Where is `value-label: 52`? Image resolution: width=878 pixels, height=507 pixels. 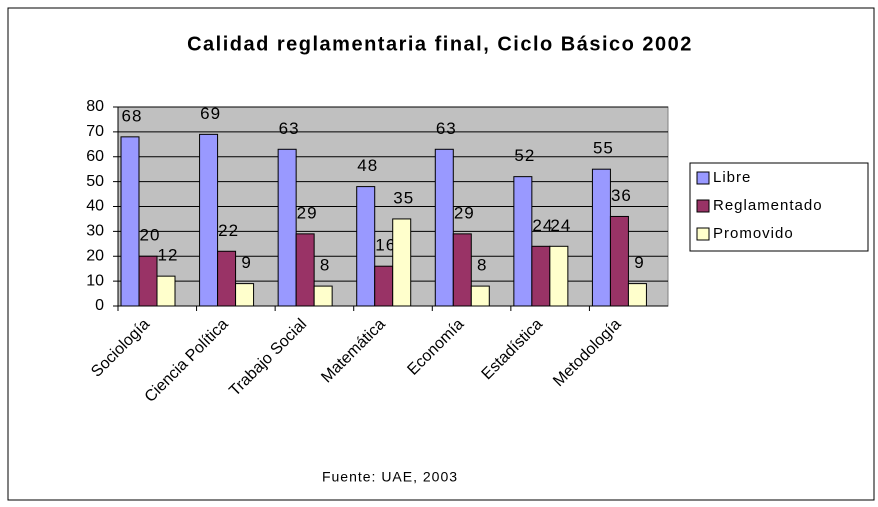 value-label: 52 is located at coordinates (524, 155).